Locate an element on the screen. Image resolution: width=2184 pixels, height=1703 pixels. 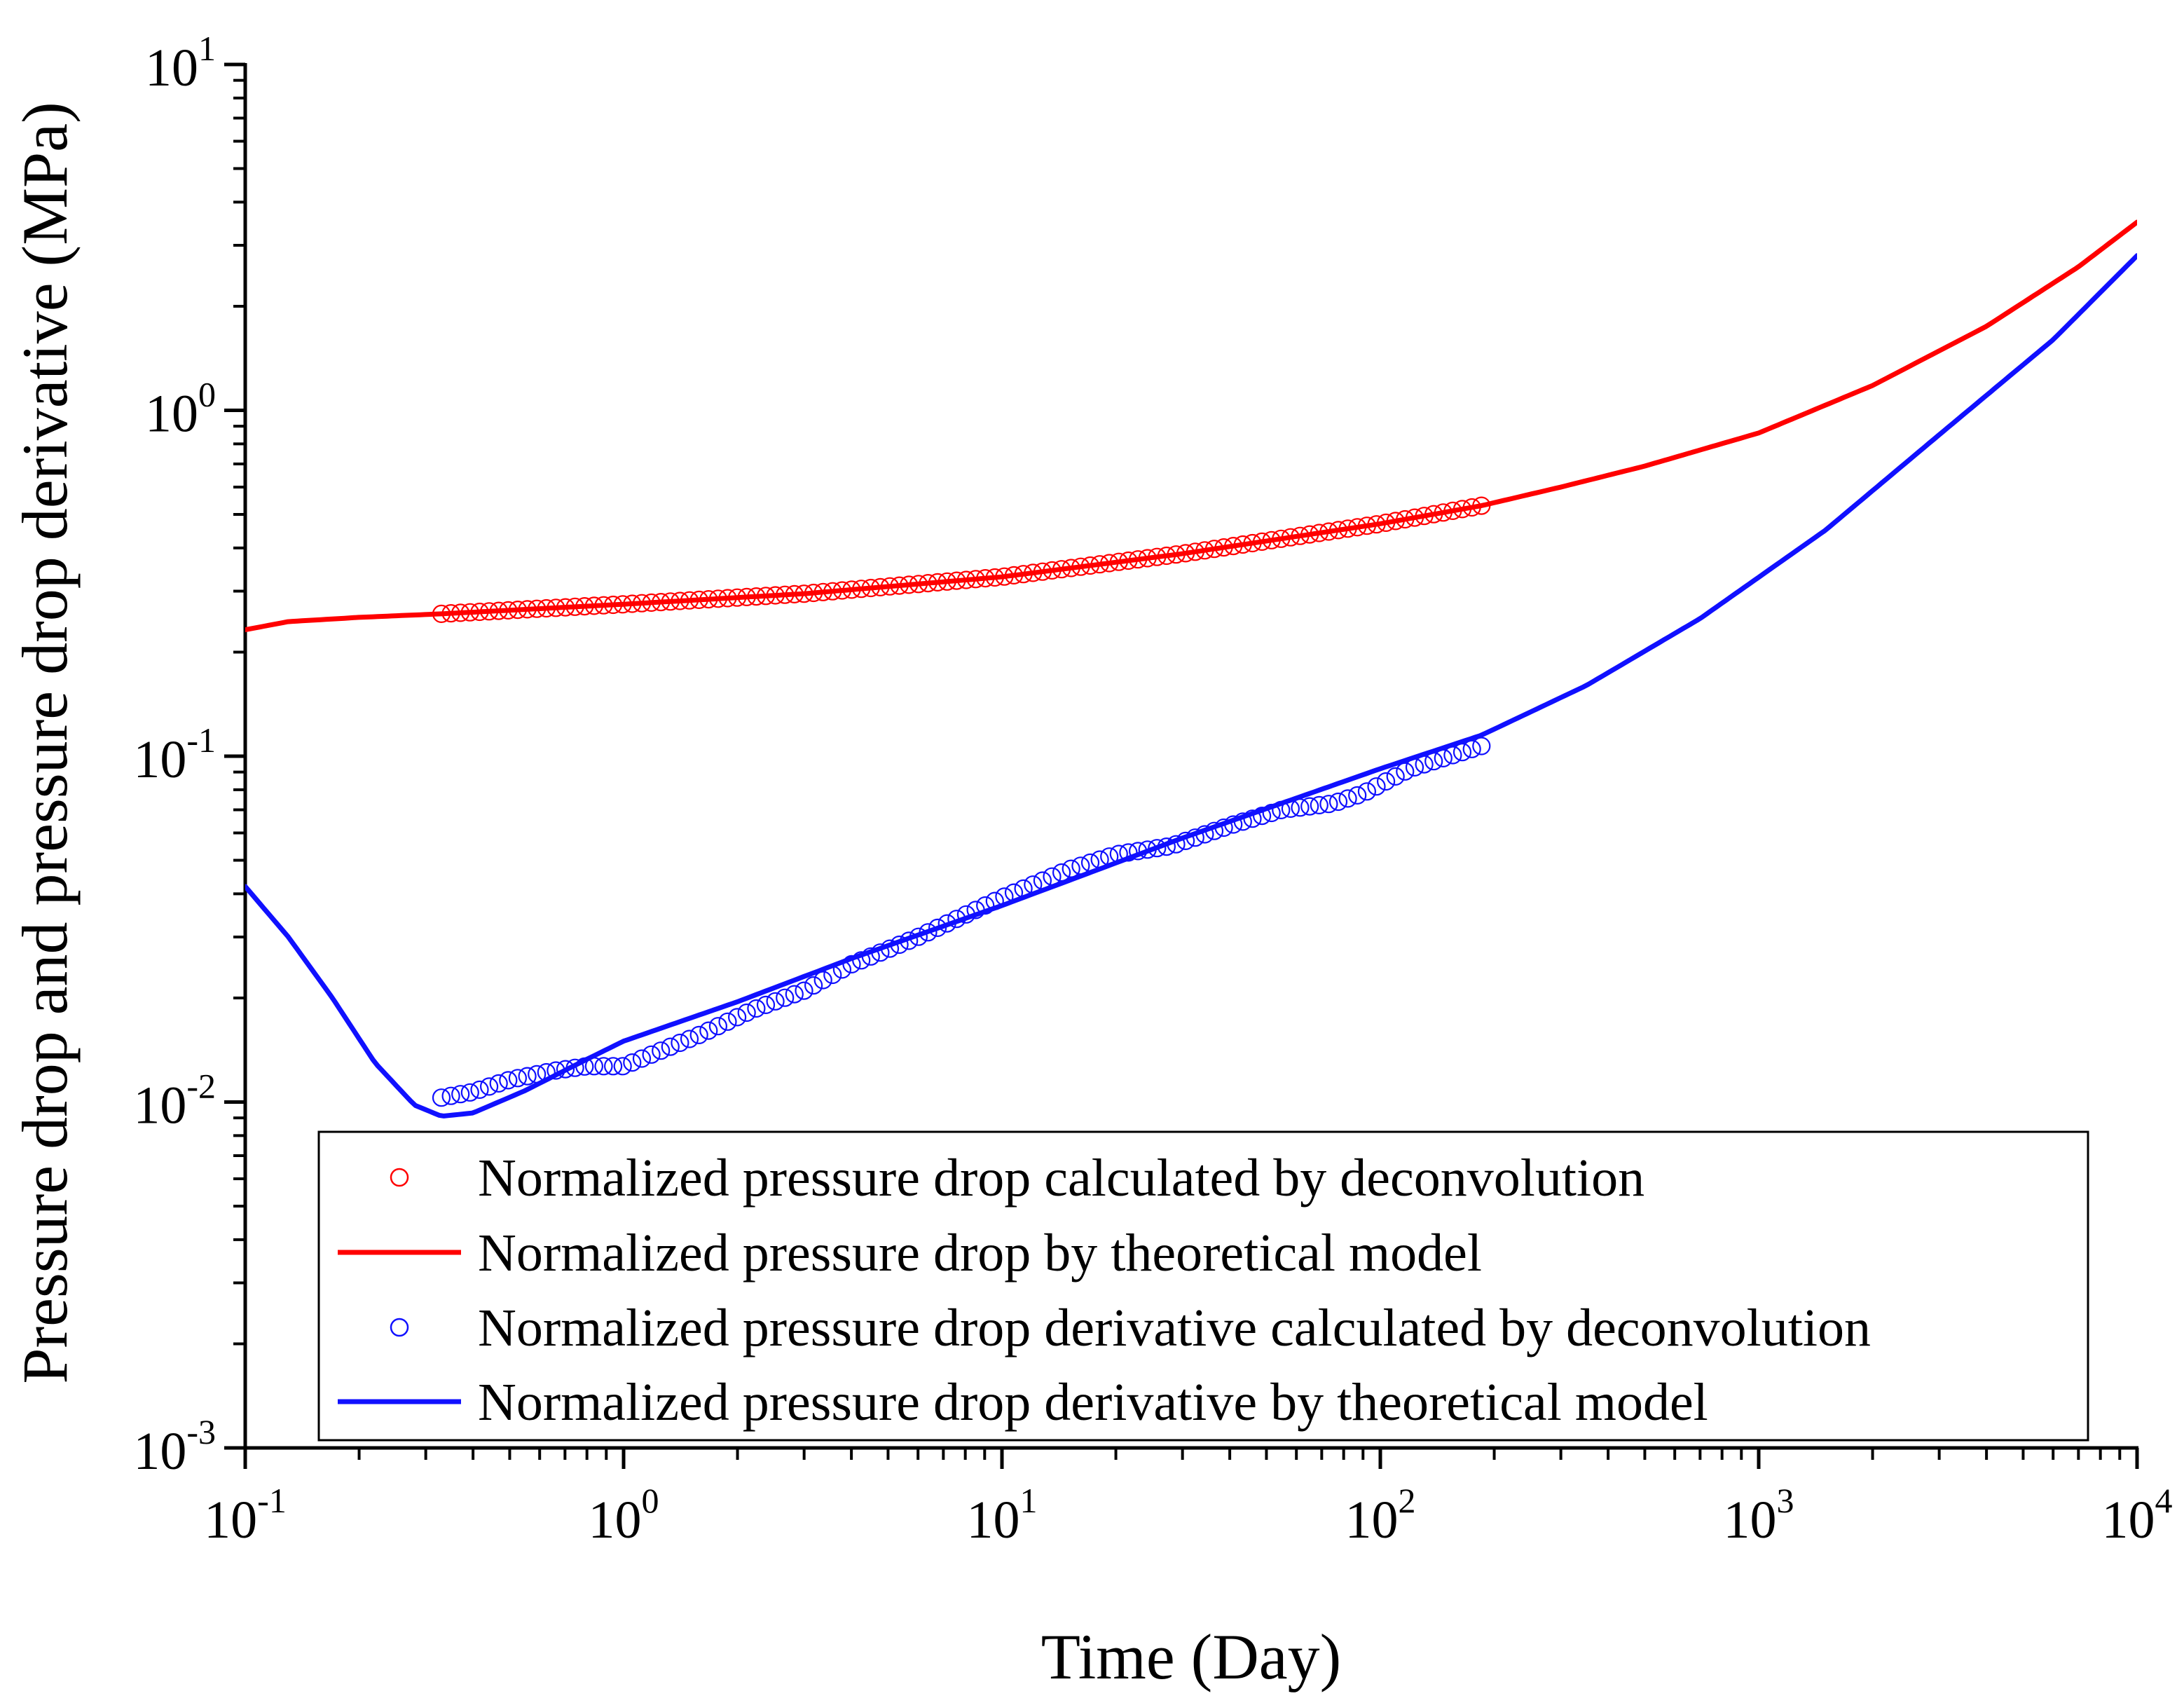
x-tick-label: 10⁰ is located at coordinates (624, 1515).